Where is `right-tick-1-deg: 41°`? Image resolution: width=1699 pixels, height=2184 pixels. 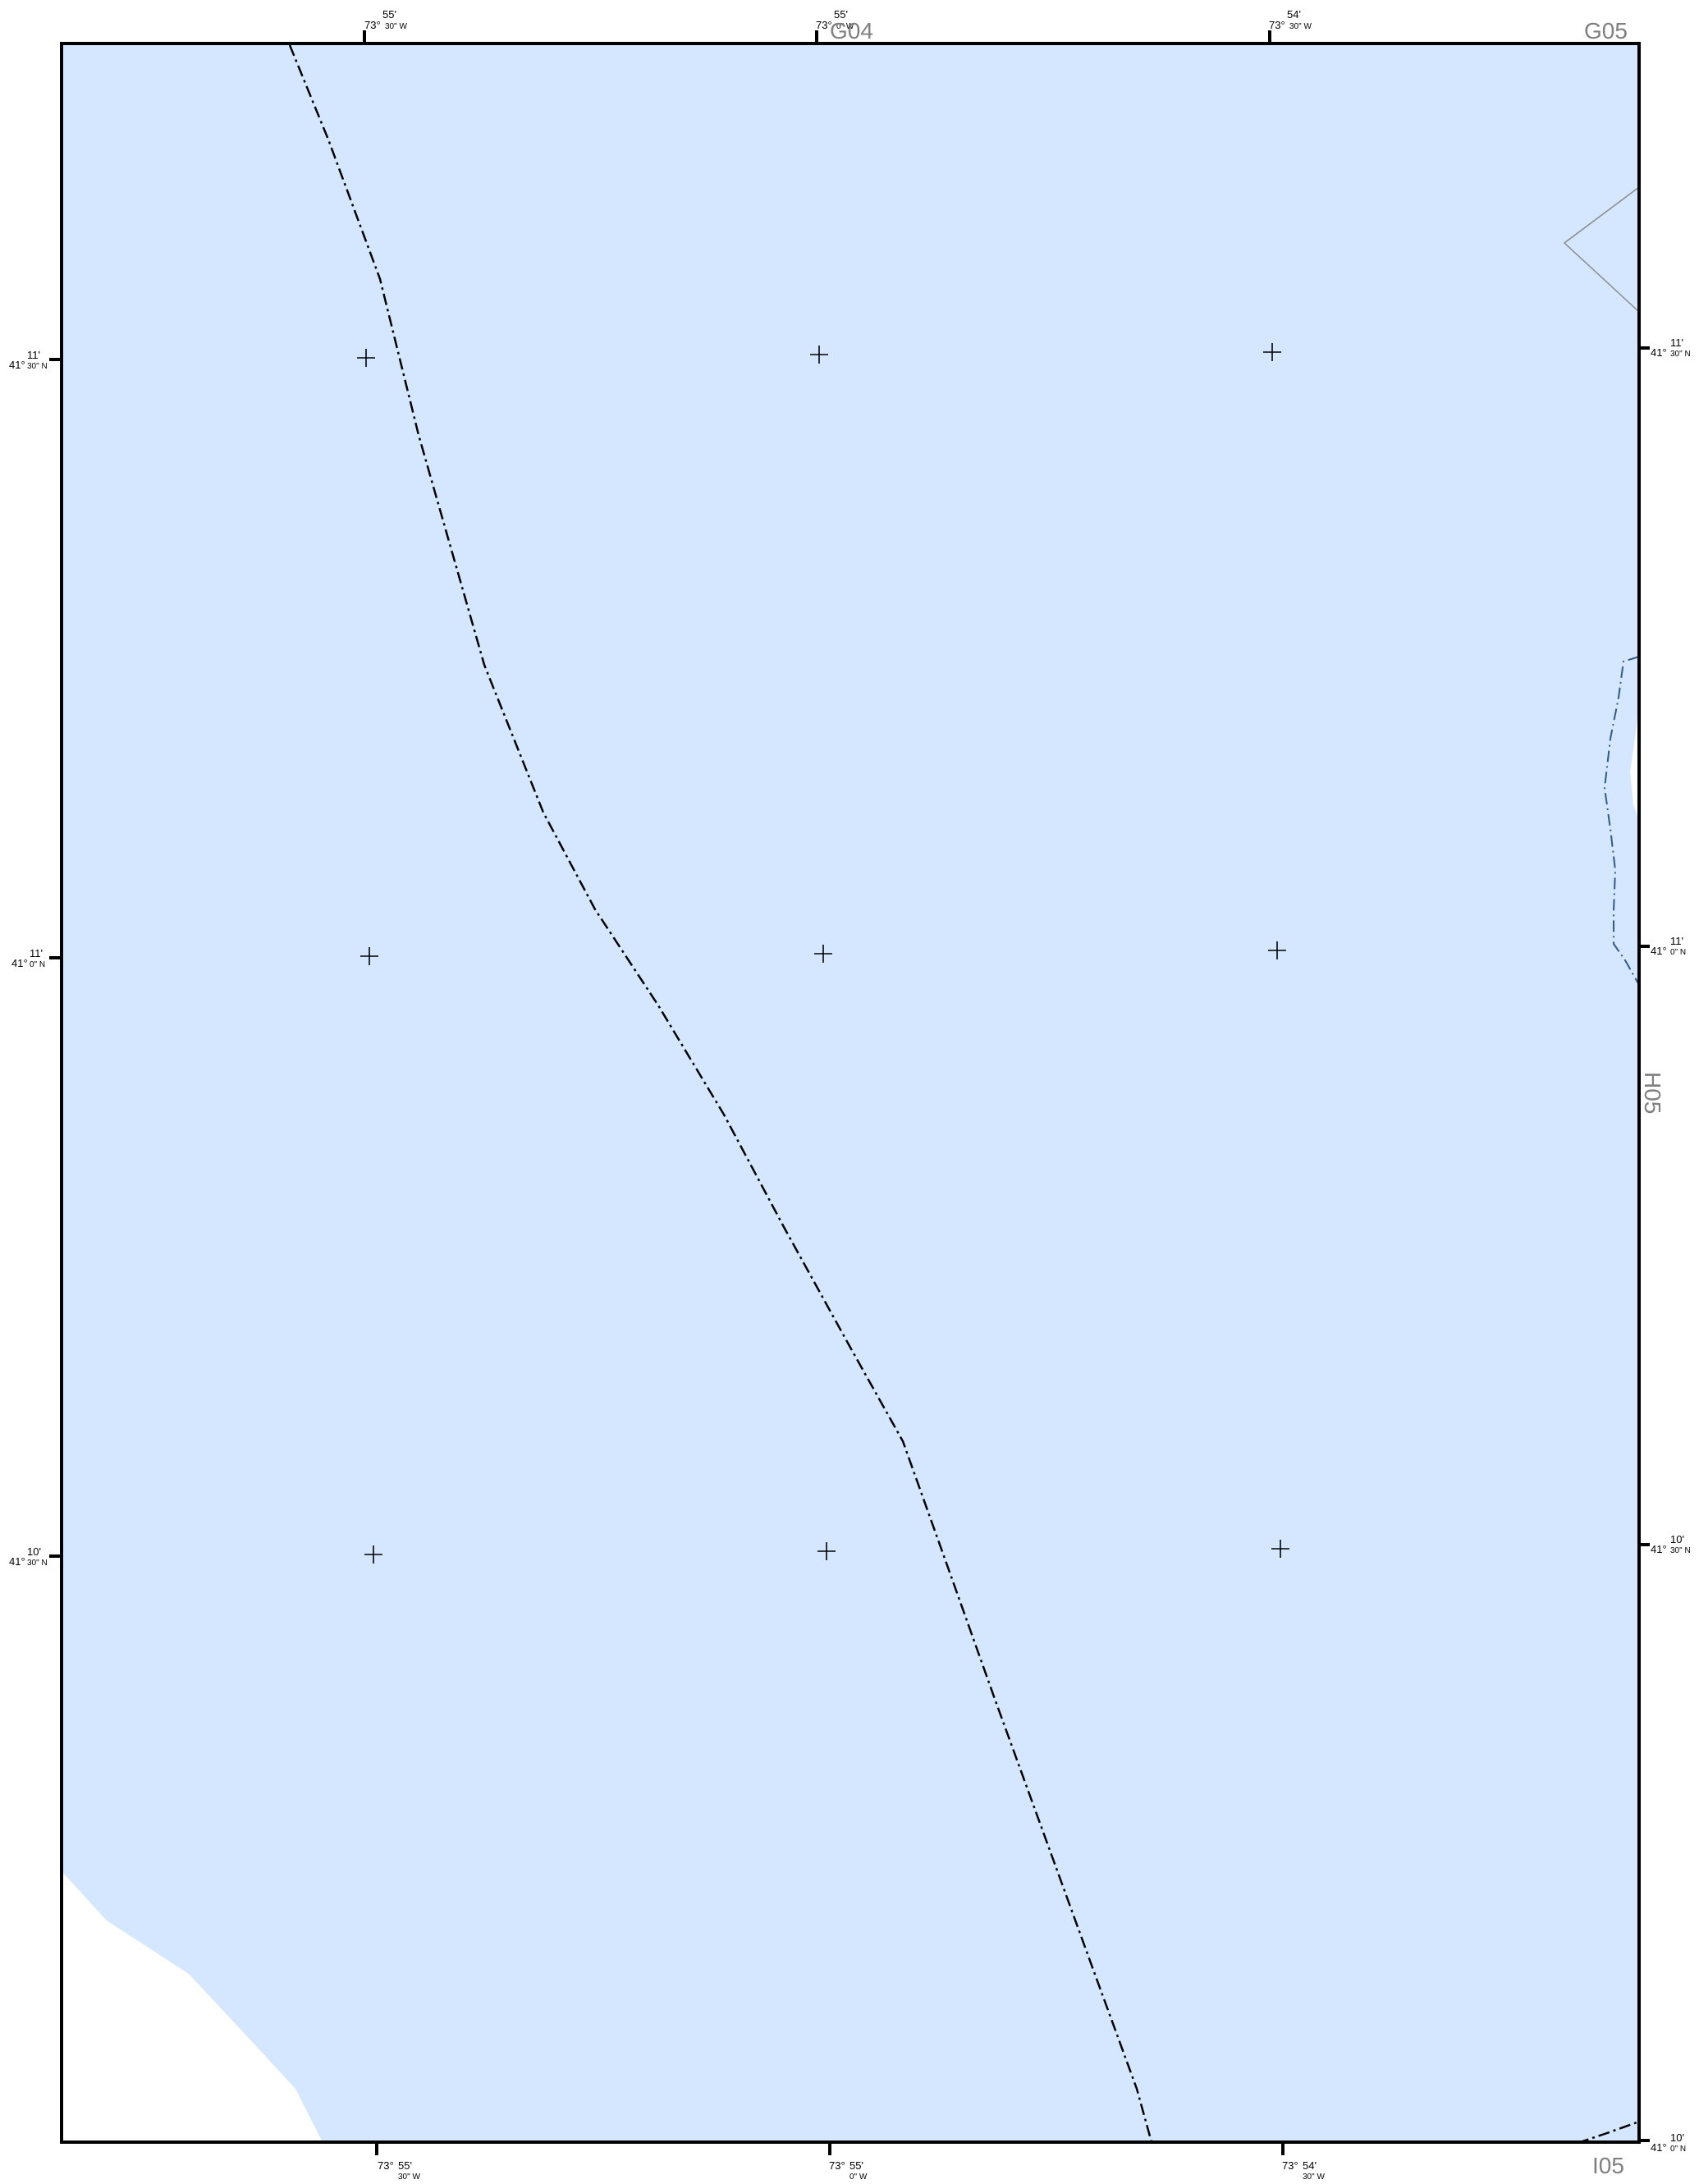 right-tick-1-deg: 41° is located at coordinates (1659, 352).